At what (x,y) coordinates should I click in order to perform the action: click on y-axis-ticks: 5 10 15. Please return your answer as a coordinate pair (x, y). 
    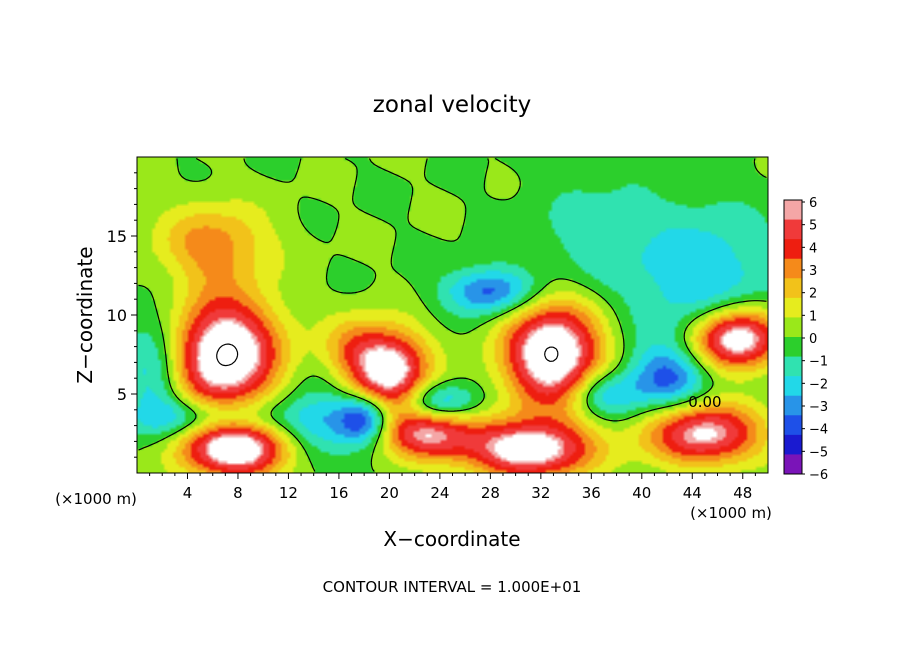
    Looking at the image, I should click on (122, 315).